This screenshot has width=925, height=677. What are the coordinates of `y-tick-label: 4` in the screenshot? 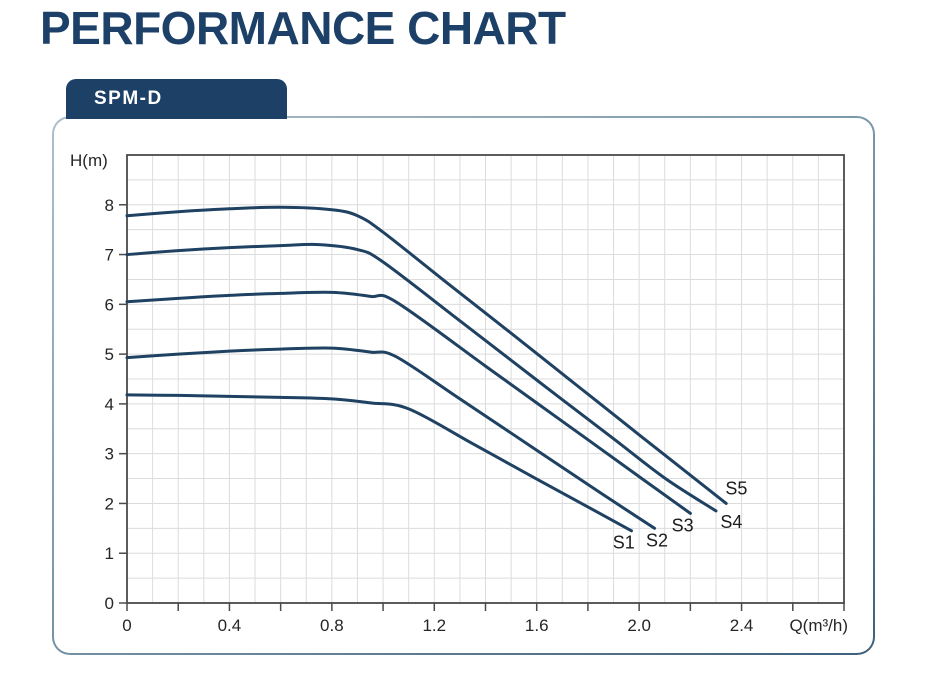 It's located at (109, 404).